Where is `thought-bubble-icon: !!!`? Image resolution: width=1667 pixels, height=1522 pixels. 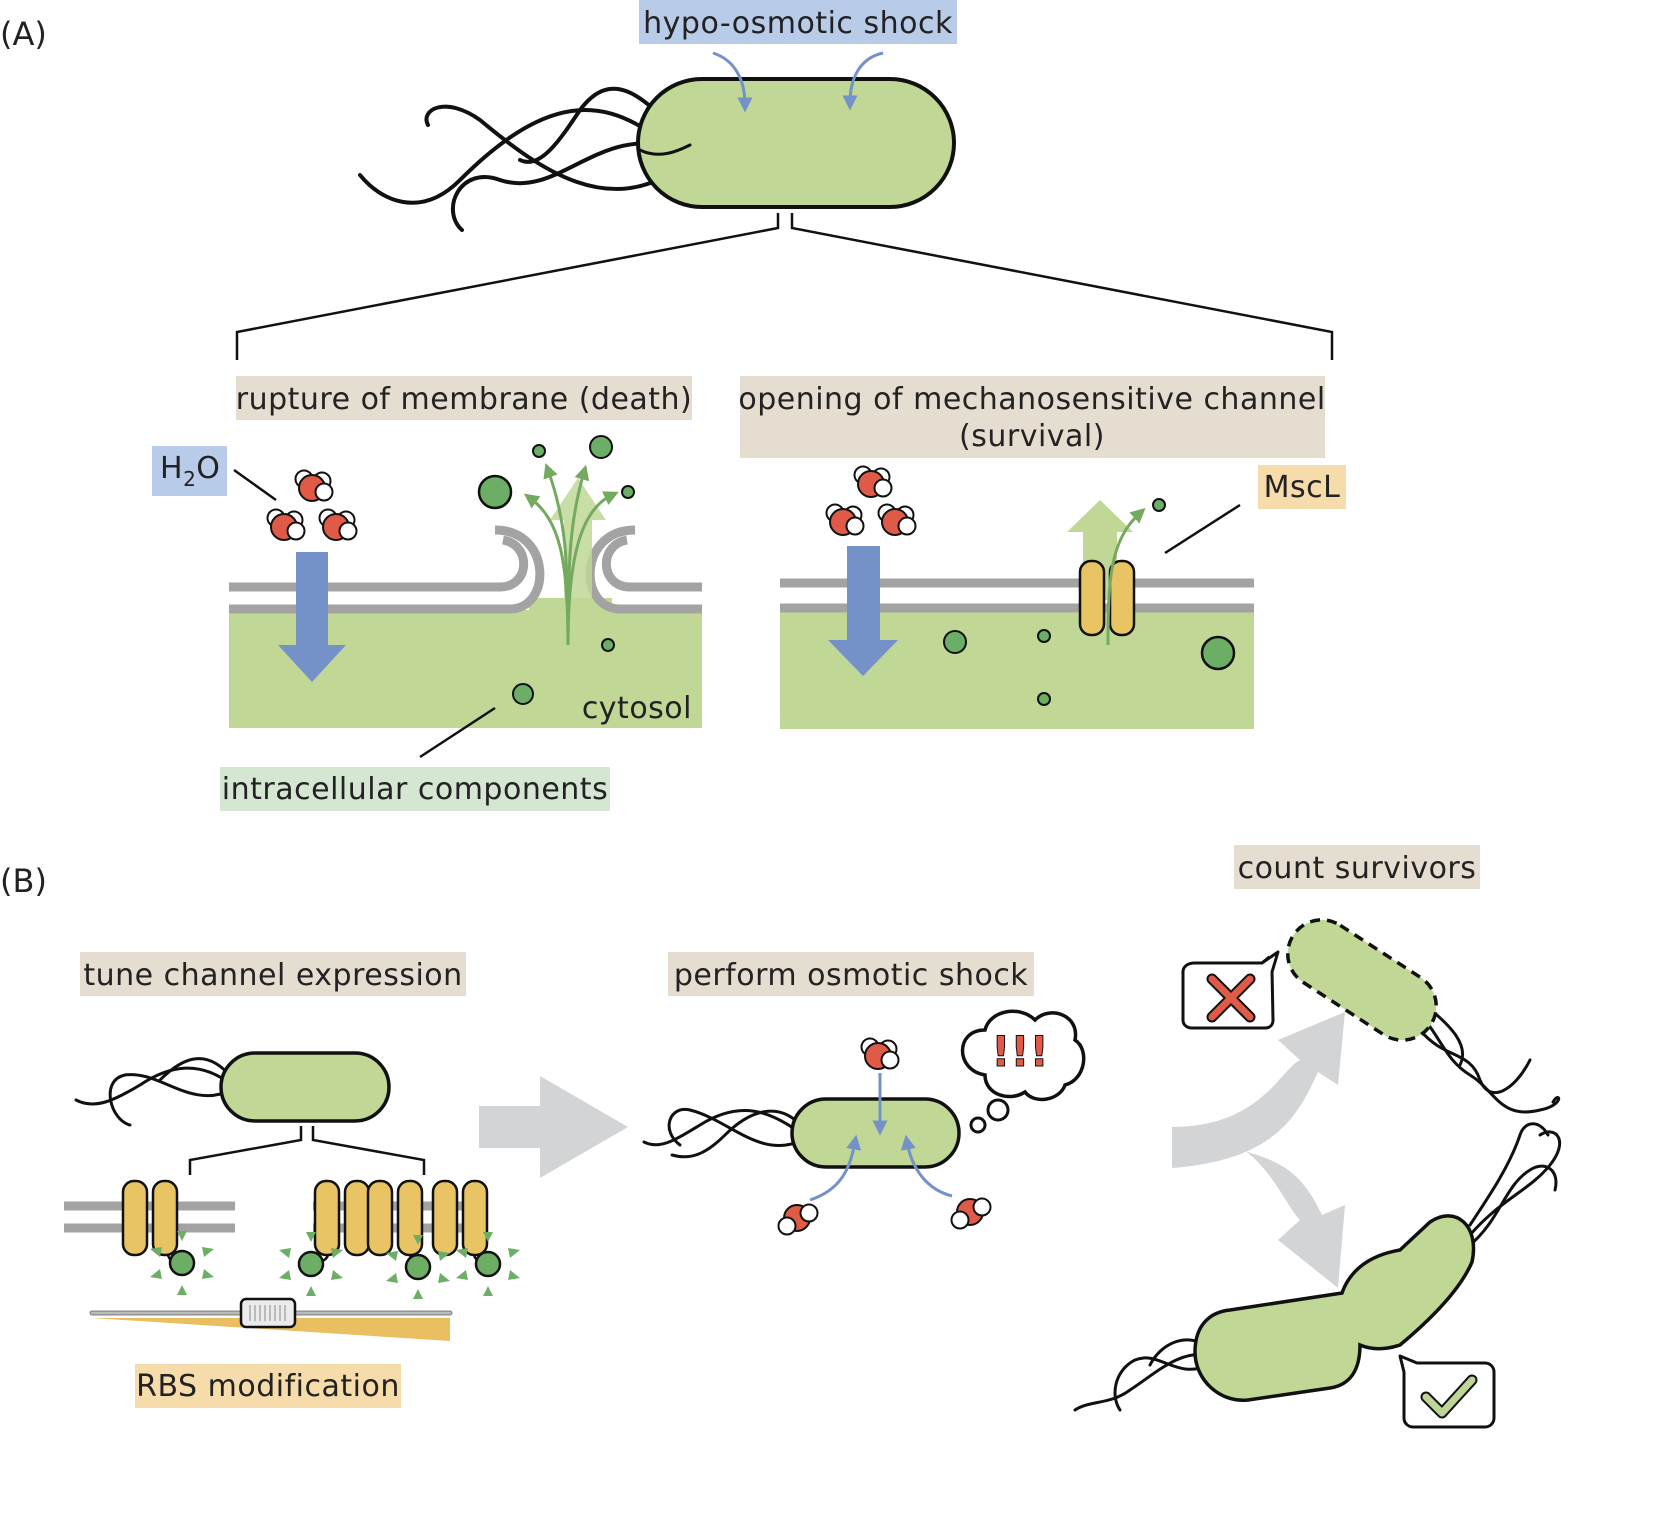
thought-bubble-icon: !!! is located at coordinates (1023, 1071).